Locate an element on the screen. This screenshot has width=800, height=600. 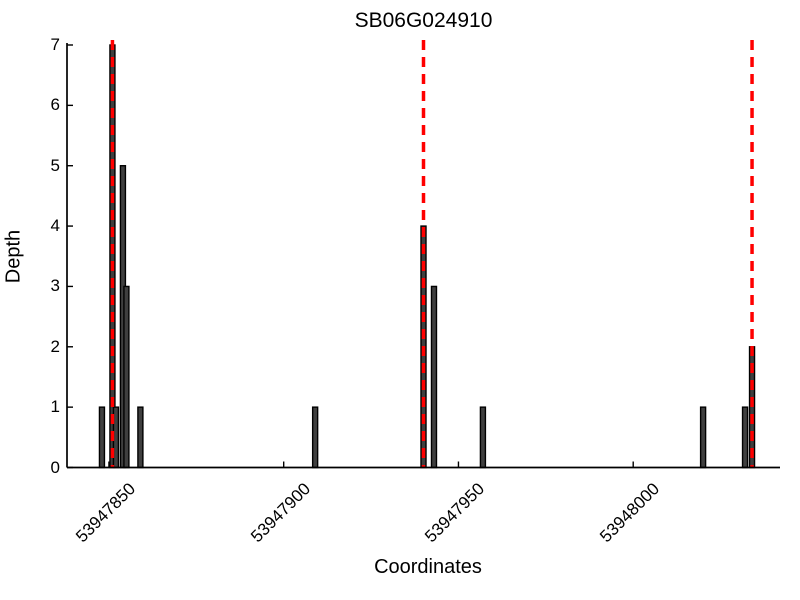
y-tick-label: 2 is located at coordinates (55, 346).